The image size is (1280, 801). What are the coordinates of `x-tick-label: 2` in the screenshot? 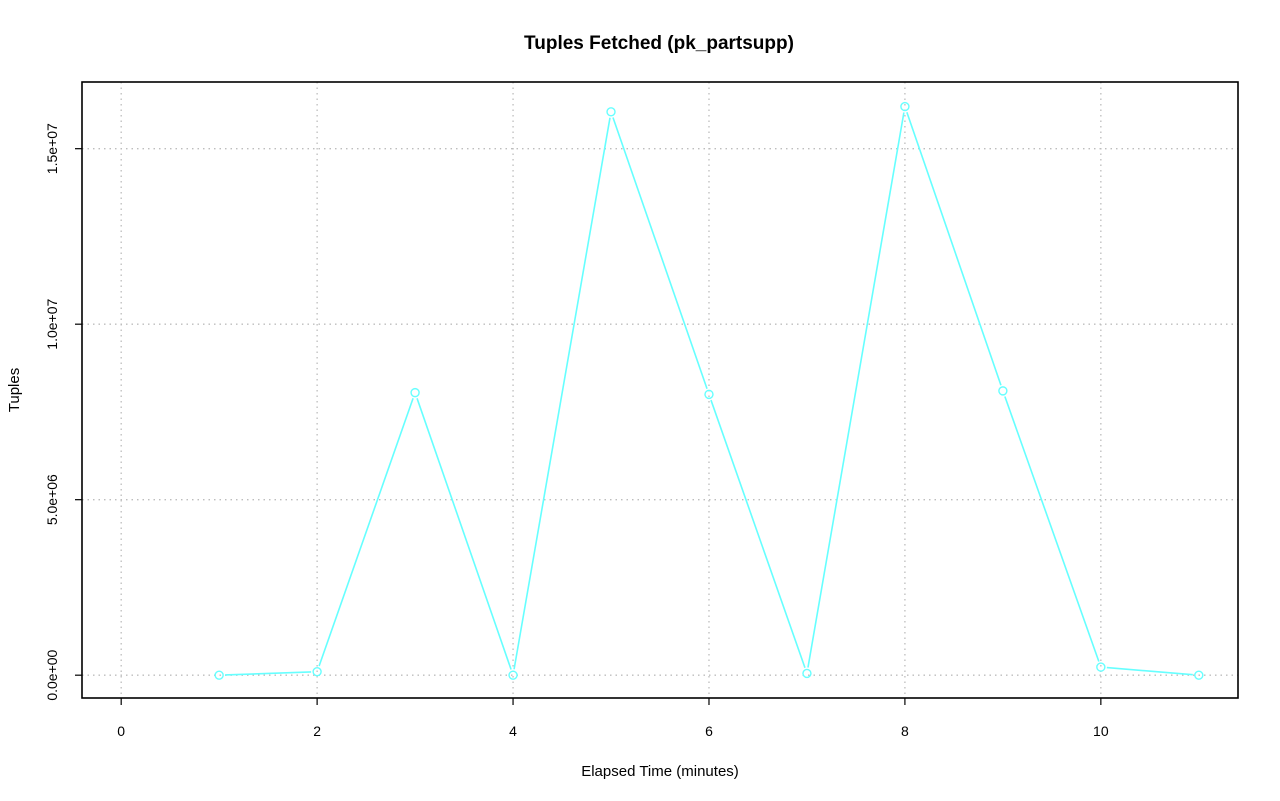 It's located at (317, 731).